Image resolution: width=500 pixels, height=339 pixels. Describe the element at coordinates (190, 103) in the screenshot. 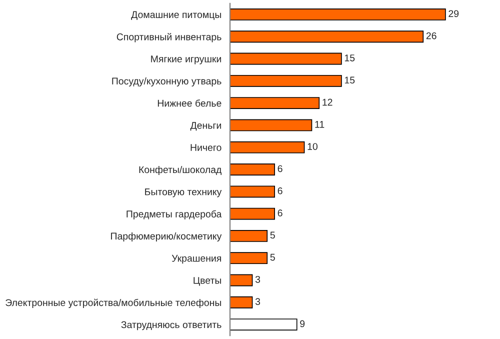

I see `y-tick-label: Нижнее белье` at that location.